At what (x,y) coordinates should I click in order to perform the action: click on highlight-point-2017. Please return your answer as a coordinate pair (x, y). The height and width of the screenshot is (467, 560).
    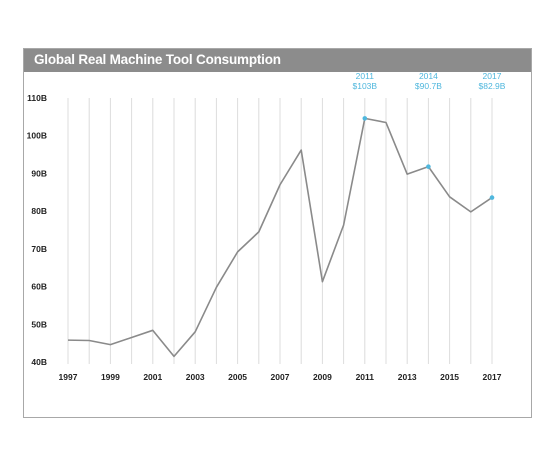
    Looking at the image, I should click on (492, 197).